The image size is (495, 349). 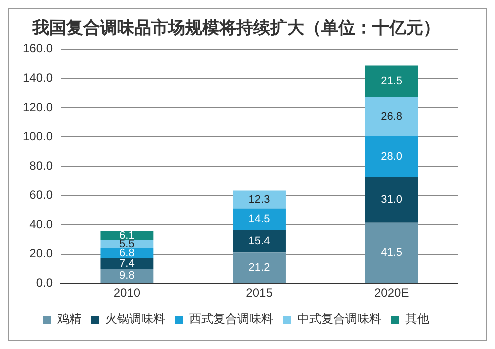 I want to click on x-tick-label: 2020E, so click(x=392, y=293).